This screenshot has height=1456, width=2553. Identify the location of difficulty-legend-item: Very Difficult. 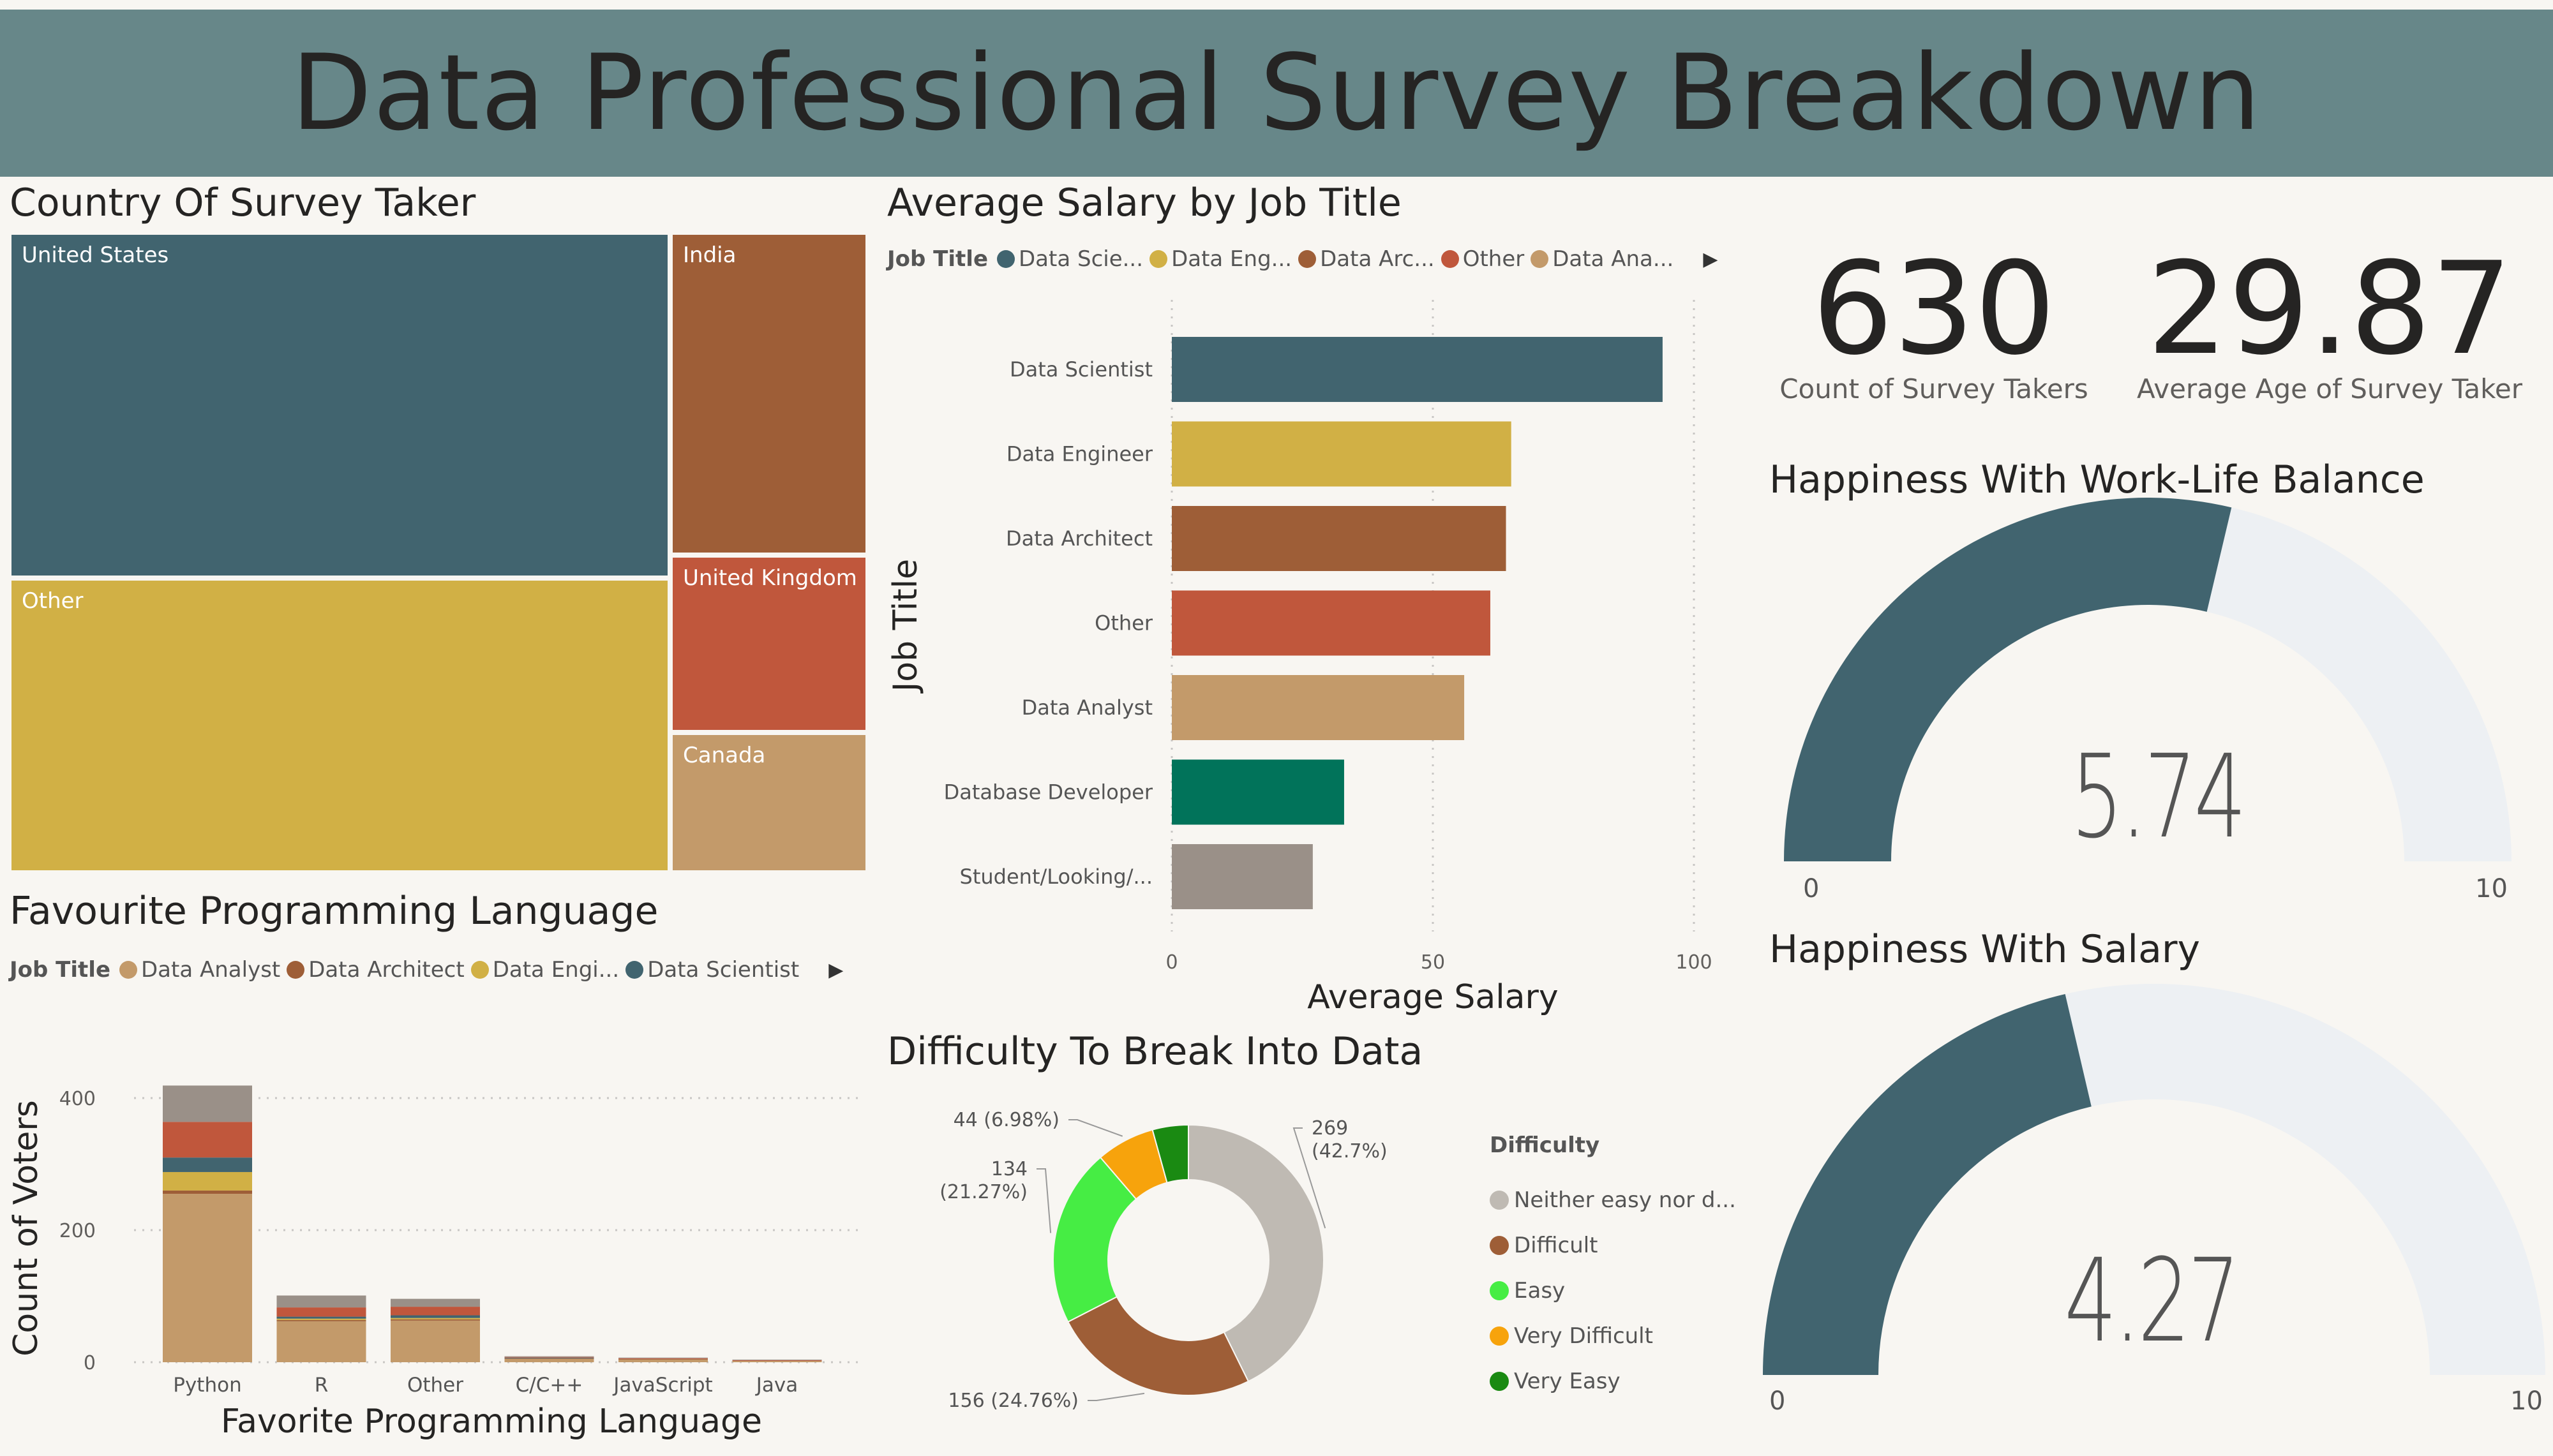
(1613, 1335).